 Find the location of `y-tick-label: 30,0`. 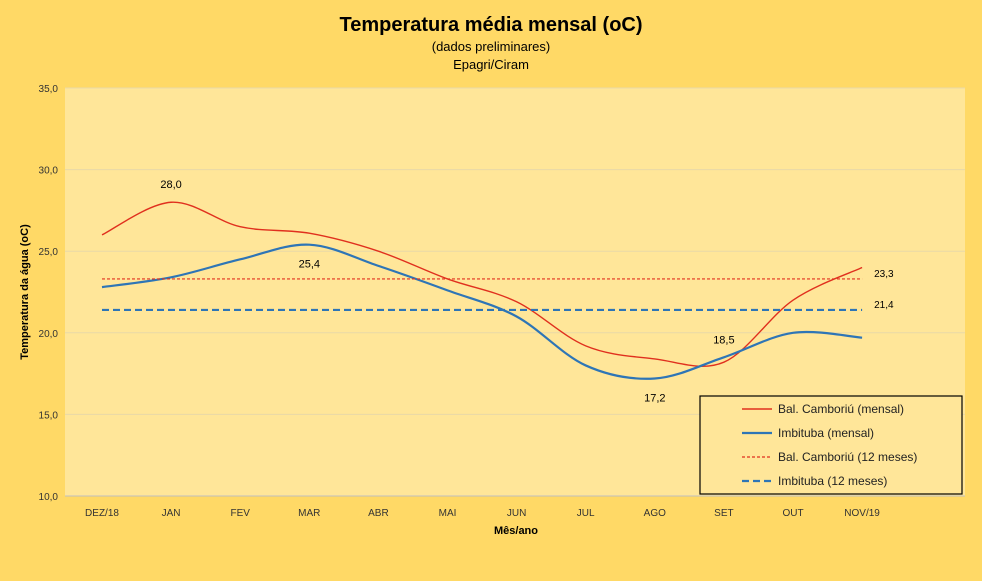

y-tick-label: 30,0 is located at coordinates (49, 171).